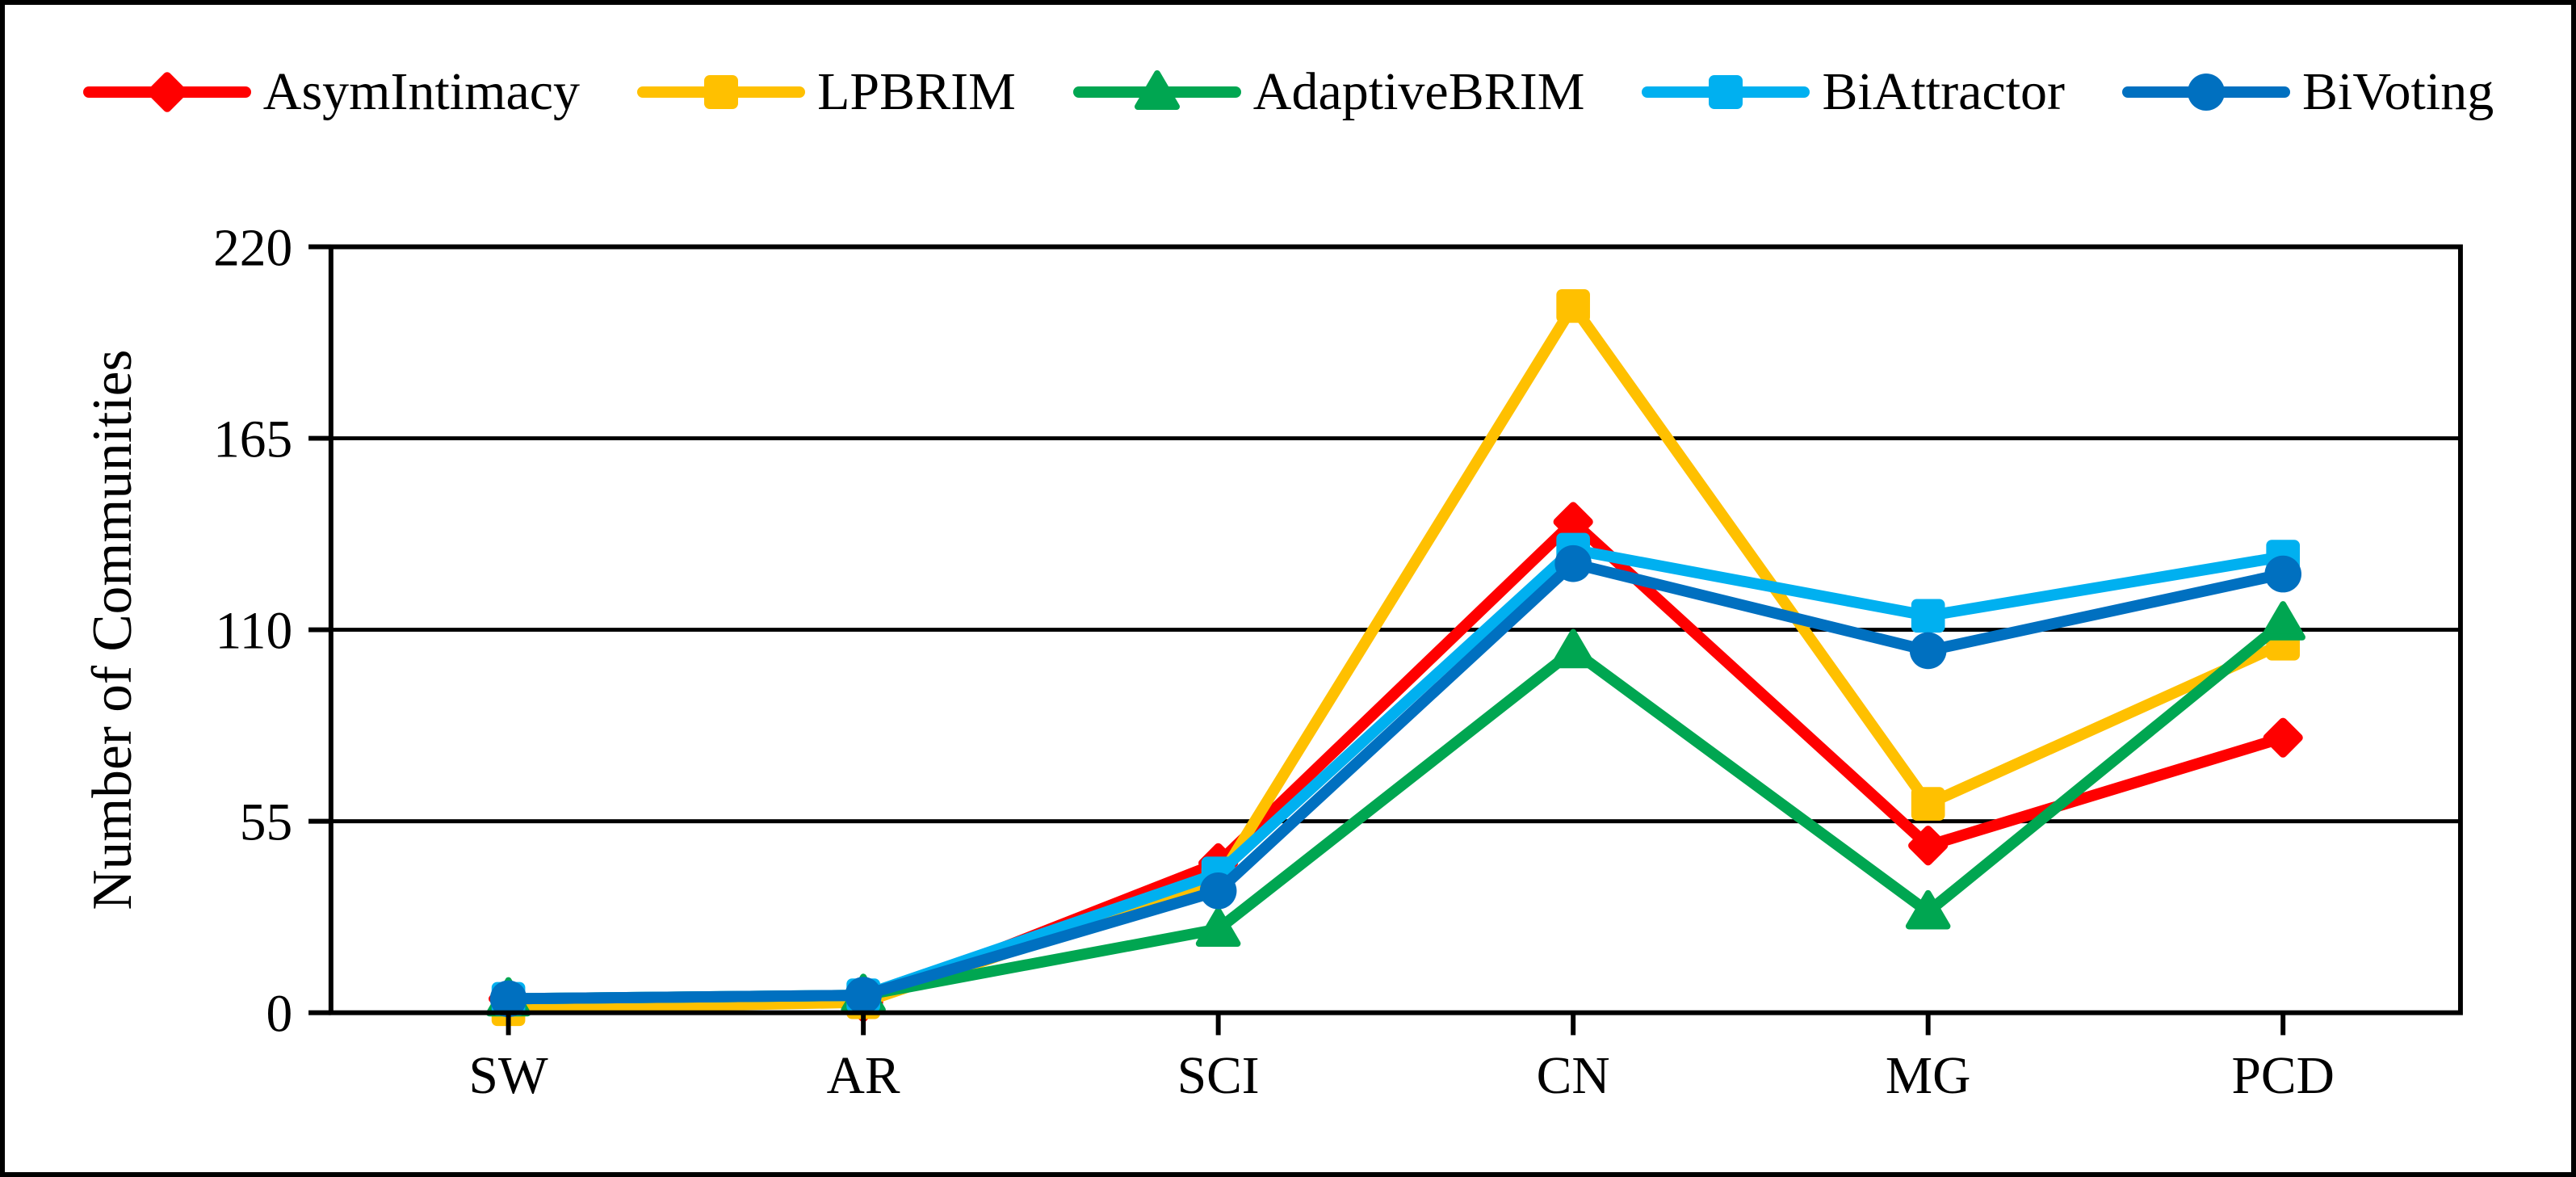 The height and width of the screenshot is (1177, 2576). I want to click on legend-key-AsymIntimacy, so click(166, 92).